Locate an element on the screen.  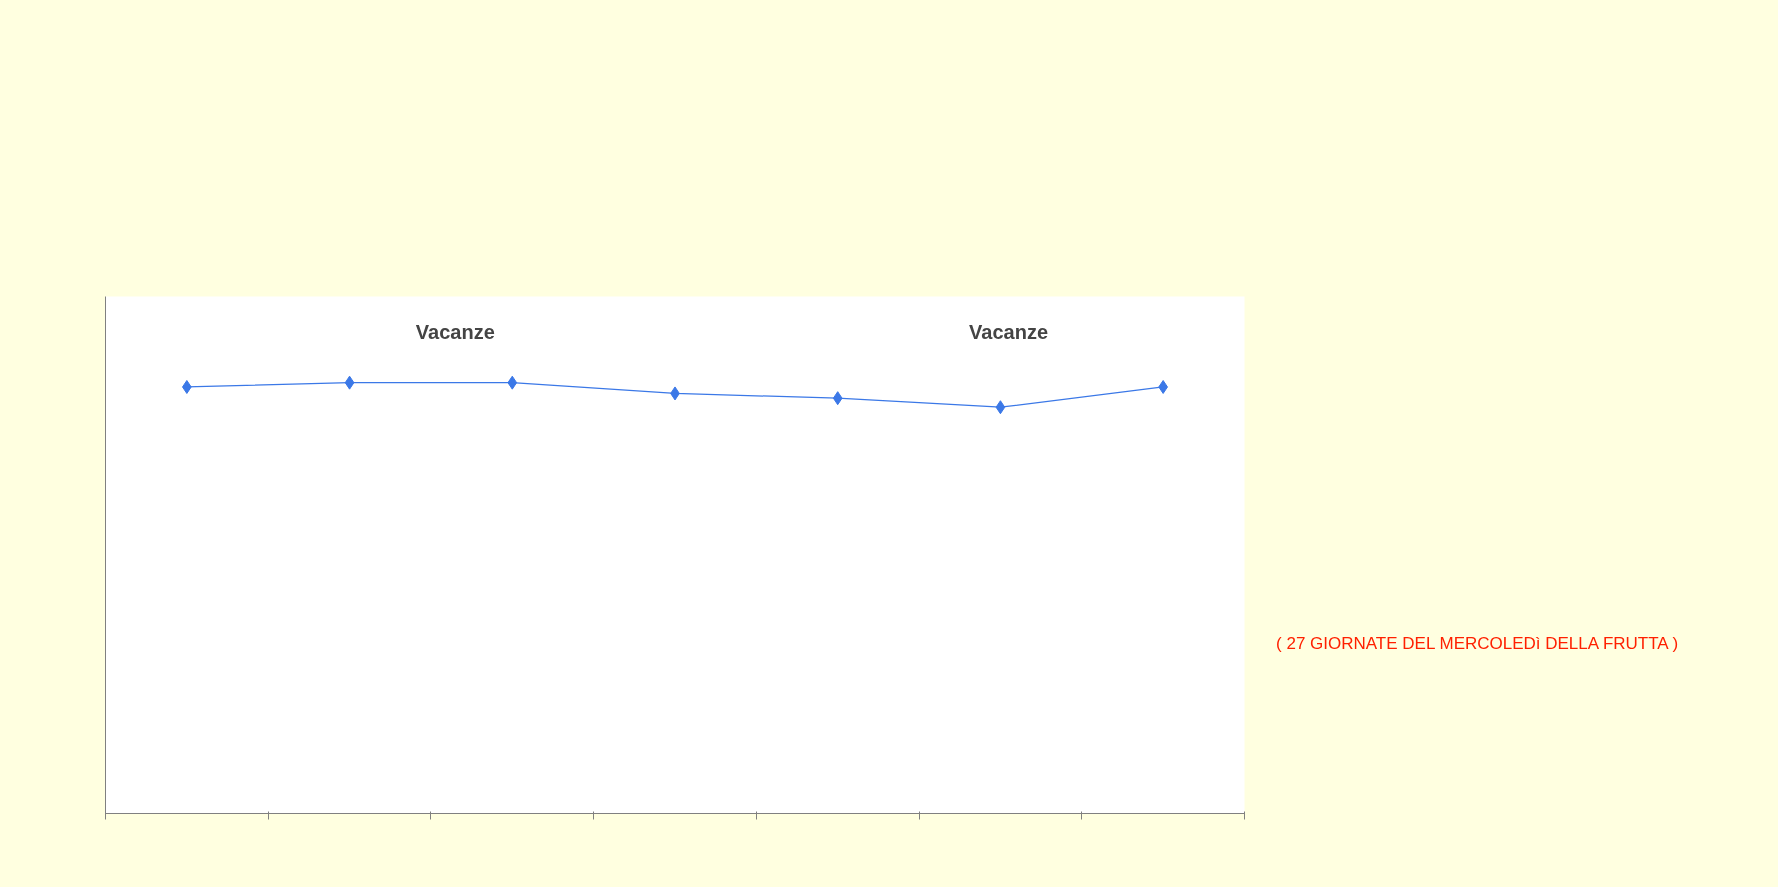
text: ( 27 GIORNATE DEL MERCOLEDì DELLA FRUTTA ) is located at coordinates (1477, 644).